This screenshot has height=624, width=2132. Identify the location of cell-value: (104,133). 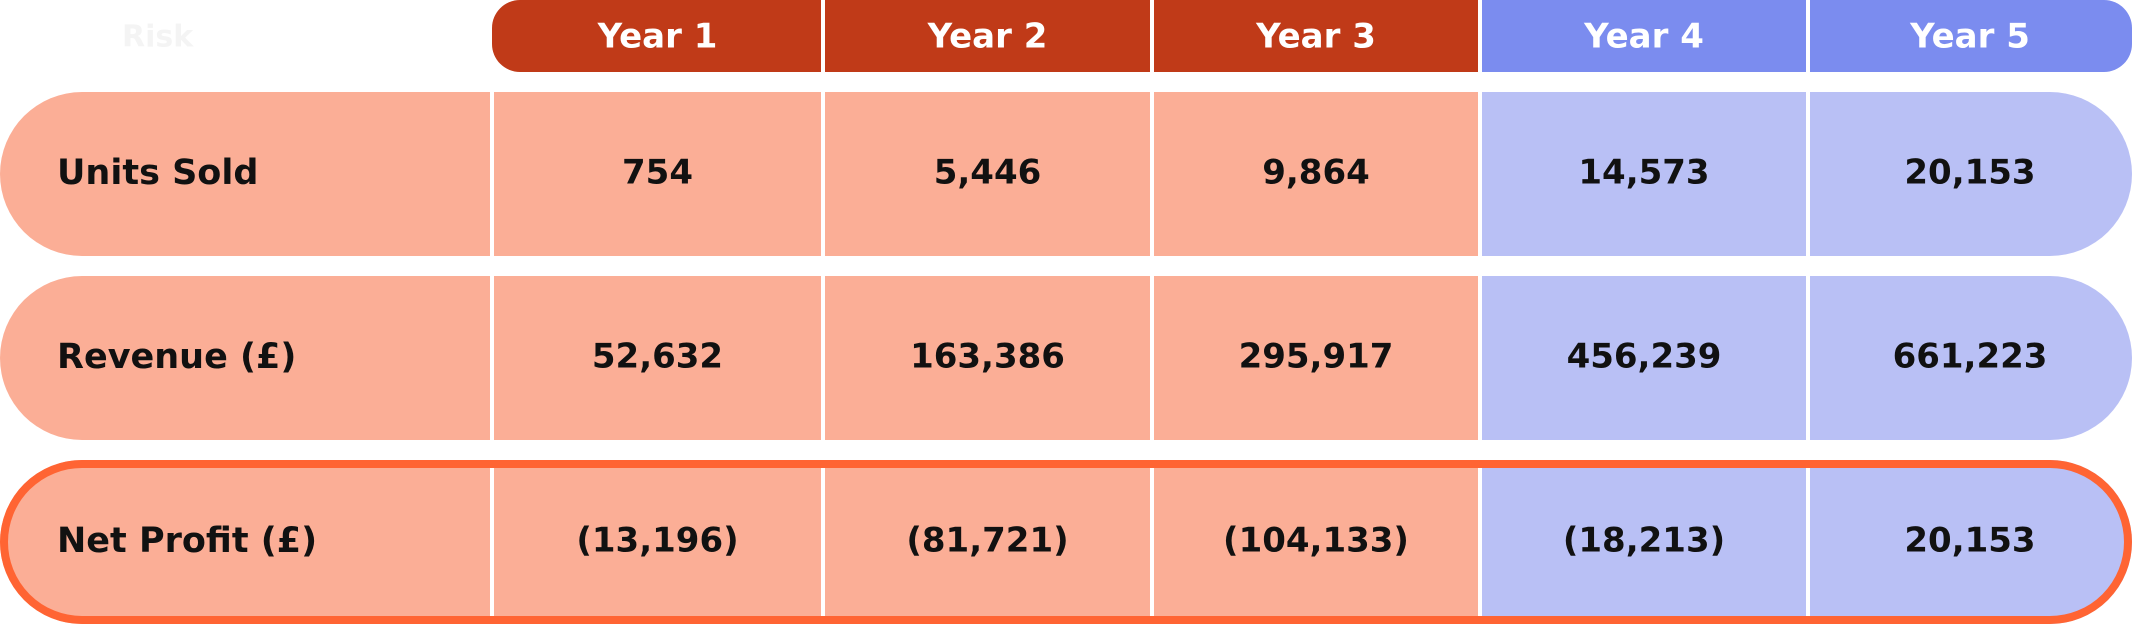
(1316, 541).